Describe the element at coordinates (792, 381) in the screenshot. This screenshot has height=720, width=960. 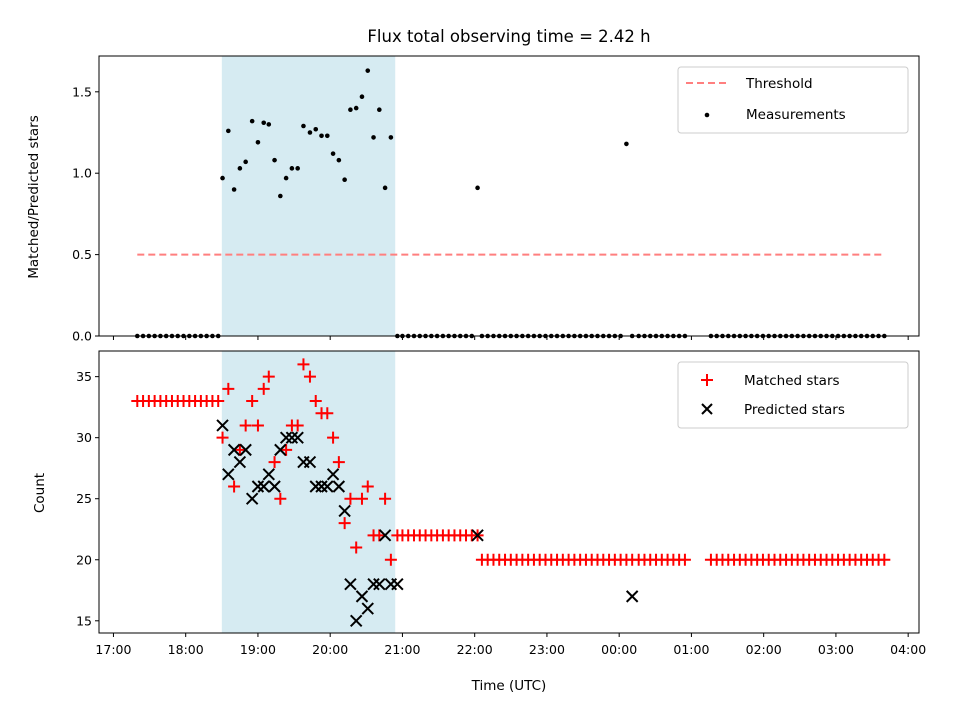
I see `legend-matched-label: Matched stars` at that location.